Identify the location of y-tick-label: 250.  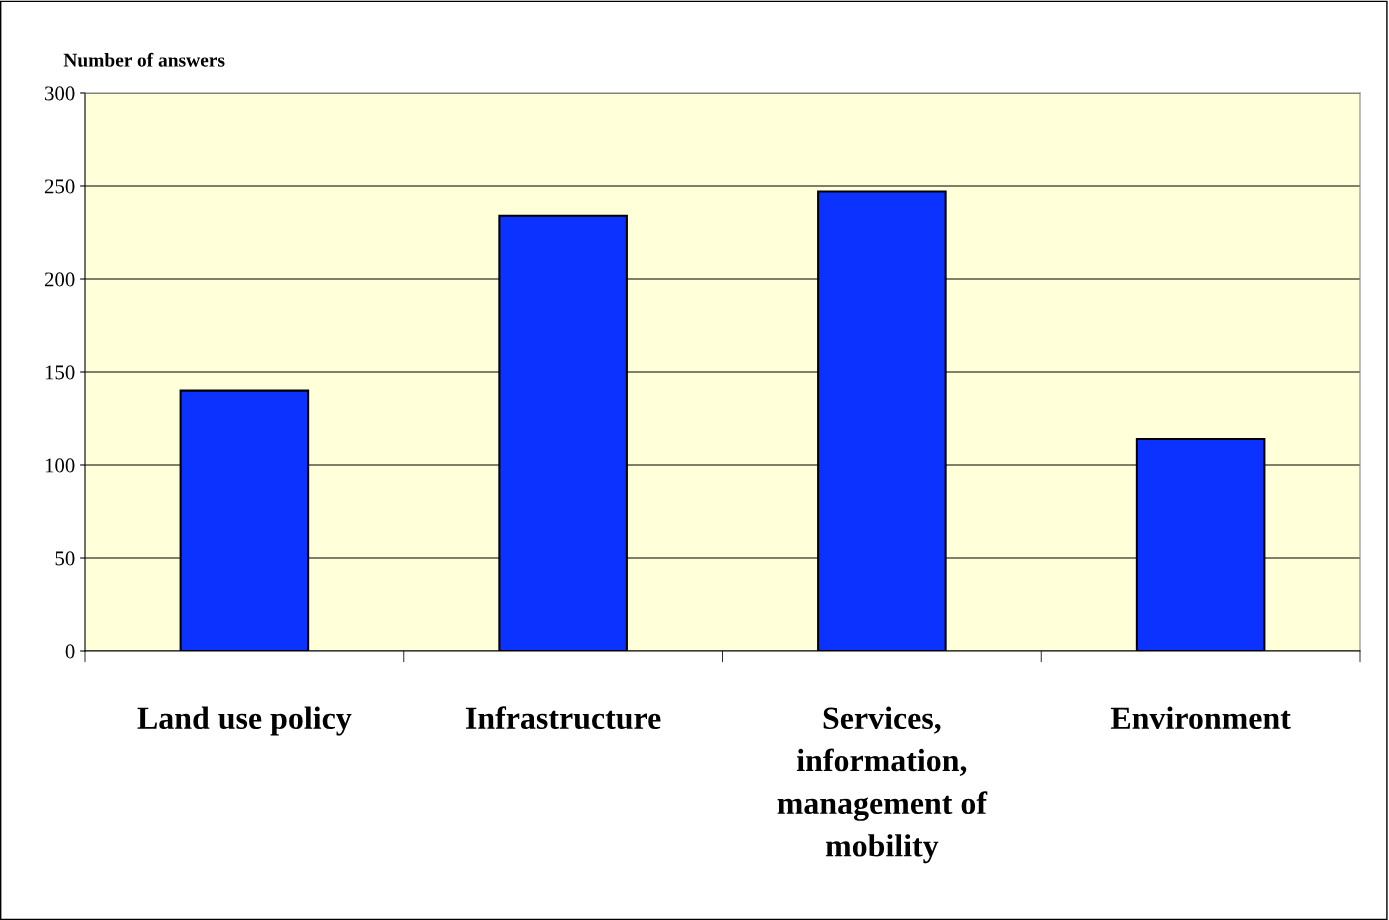
(59, 186).